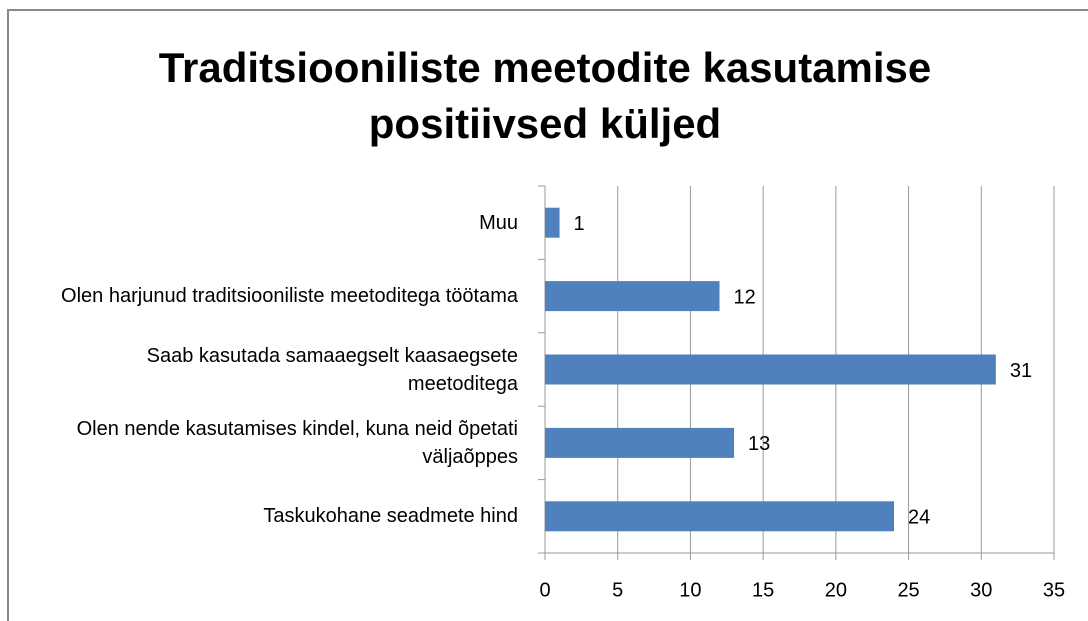 This screenshot has width=1088, height=621. I want to click on y-tick-label: Taskukohane seadmete hind, so click(390, 516).